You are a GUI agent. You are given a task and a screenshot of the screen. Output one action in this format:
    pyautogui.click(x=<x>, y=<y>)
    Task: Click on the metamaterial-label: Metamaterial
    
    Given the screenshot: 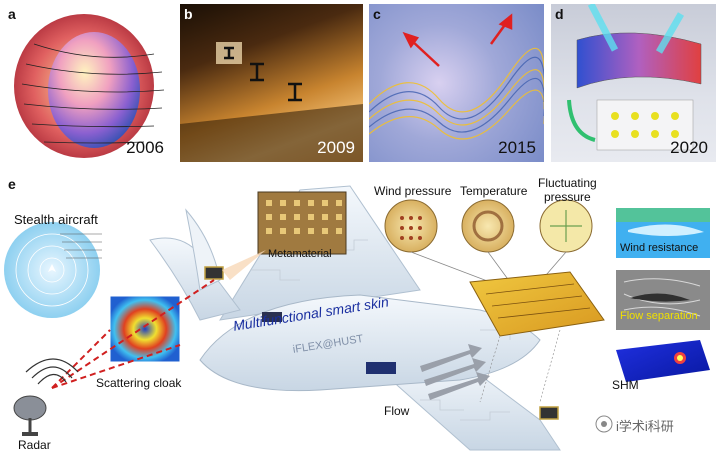 What is the action you would take?
    pyautogui.click(x=300, y=254)
    